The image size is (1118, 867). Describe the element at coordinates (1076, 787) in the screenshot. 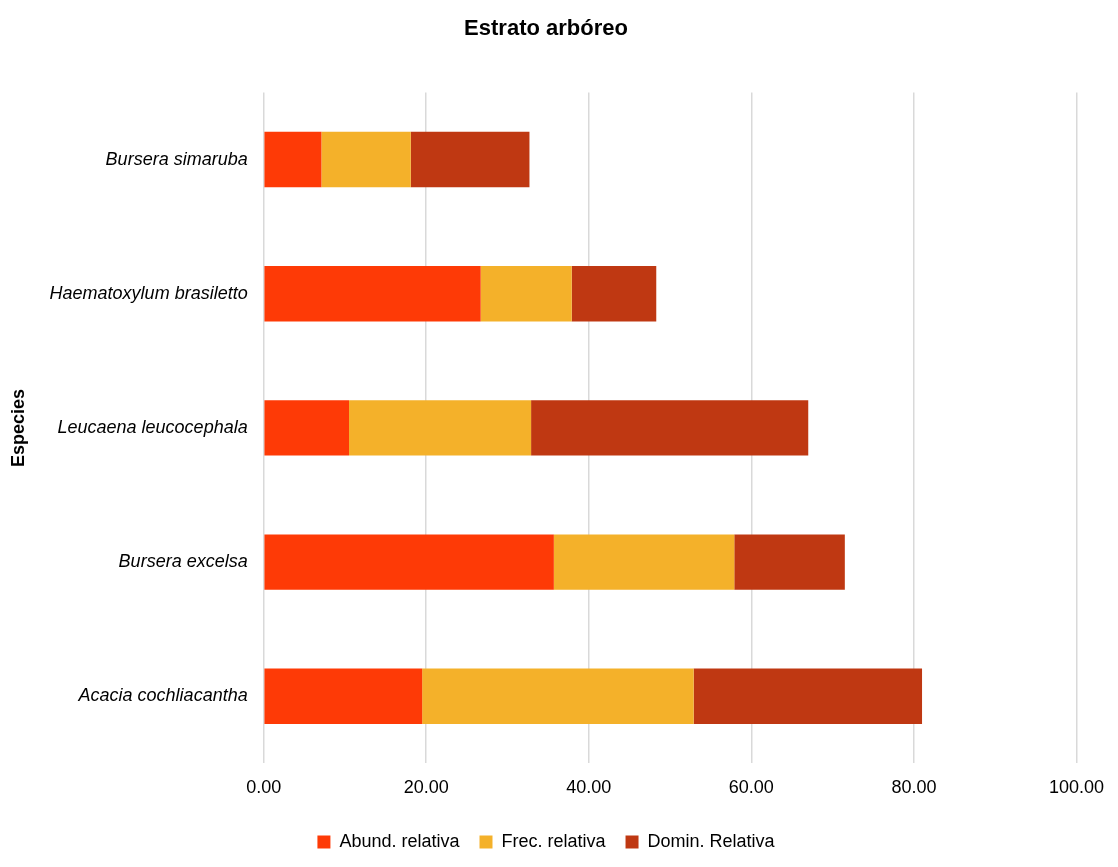

I see `x-tick-label: 100.00` at that location.